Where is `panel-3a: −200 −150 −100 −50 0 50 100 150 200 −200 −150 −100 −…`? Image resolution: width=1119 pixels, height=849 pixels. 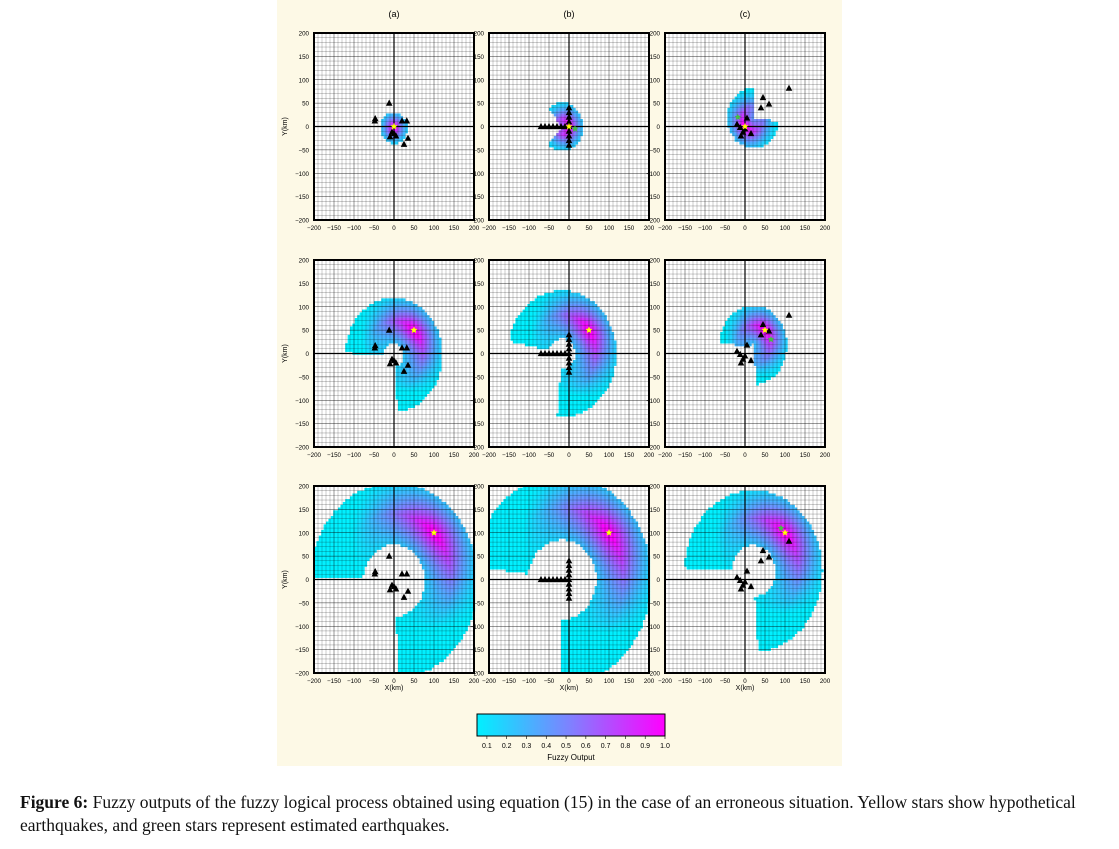 panel-3a: −200 −150 −100 −50 0 50 100 150 200 −200 −150 −100 −… is located at coordinates (381, 588).